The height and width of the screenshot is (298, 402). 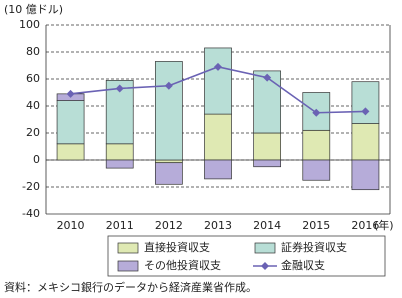 What do you see at coordinates (182, 265) in the screenshot?
I see `legend-label: その他投資収支` at bounding box center [182, 265].